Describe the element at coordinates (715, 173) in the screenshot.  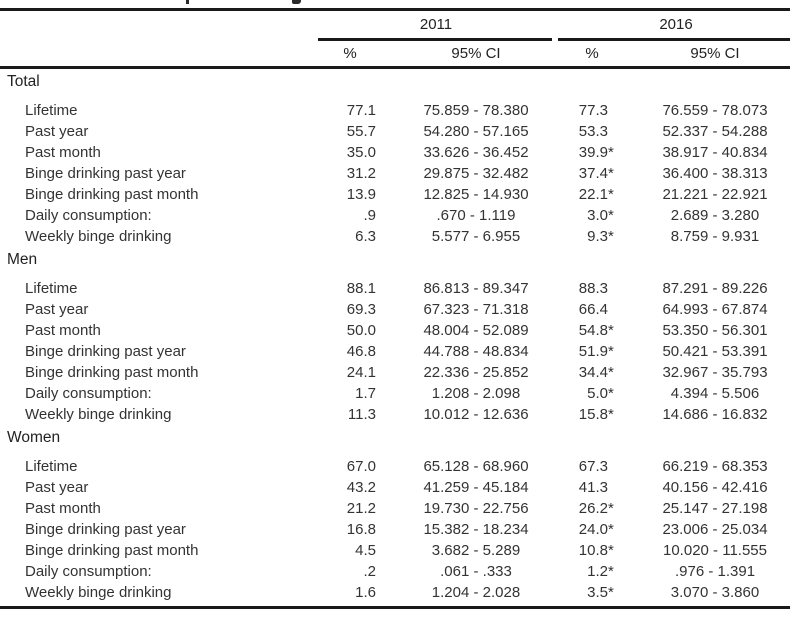
I see `ci-2016-value: 36.400 - 38.313` at that location.